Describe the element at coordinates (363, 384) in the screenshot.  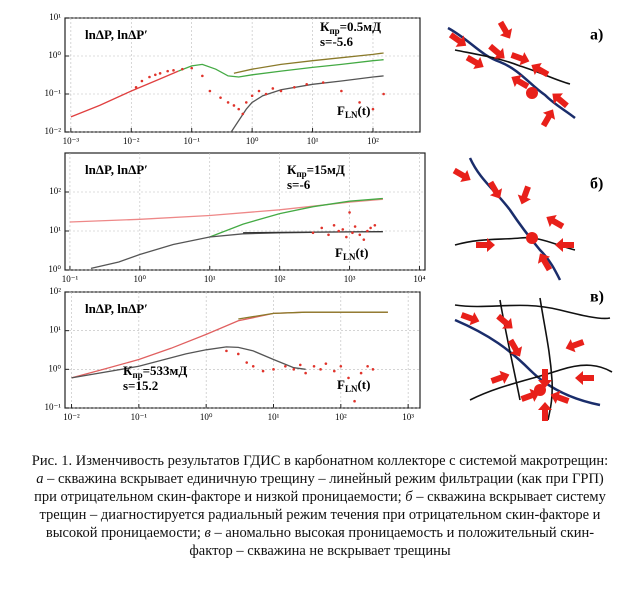
I see `annotation-rest: (t)` at that location.